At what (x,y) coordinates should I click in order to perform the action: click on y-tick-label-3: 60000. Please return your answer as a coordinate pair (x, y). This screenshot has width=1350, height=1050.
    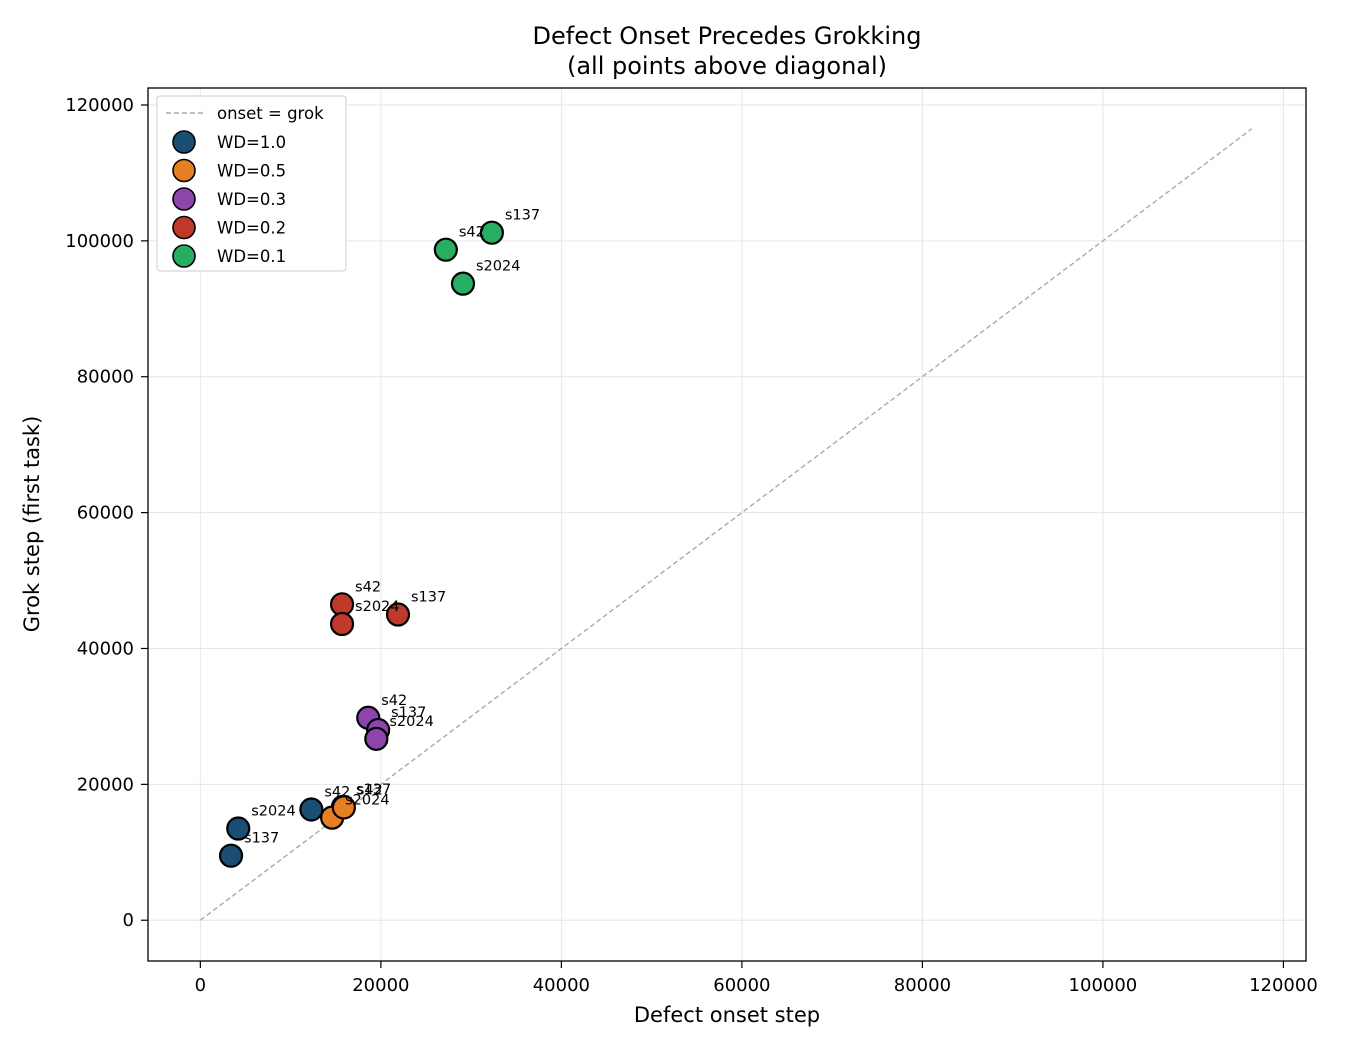
    Looking at the image, I should click on (105, 513).